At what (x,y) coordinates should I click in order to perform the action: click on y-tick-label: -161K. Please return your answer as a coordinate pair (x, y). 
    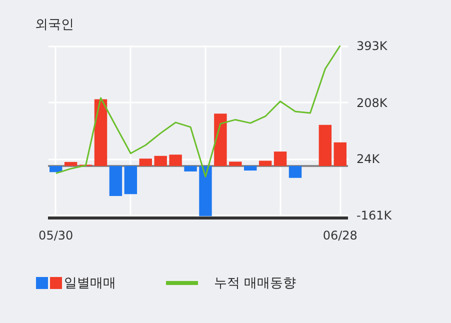
    Looking at the image, I should click on (374, 215).